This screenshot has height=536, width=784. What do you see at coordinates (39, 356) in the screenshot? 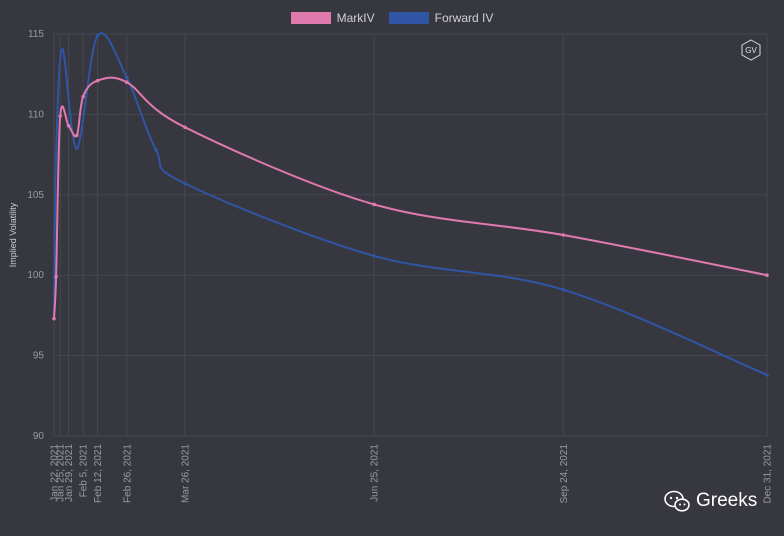
I see `y-tick-label: 95` at bounding box center [39, 356].